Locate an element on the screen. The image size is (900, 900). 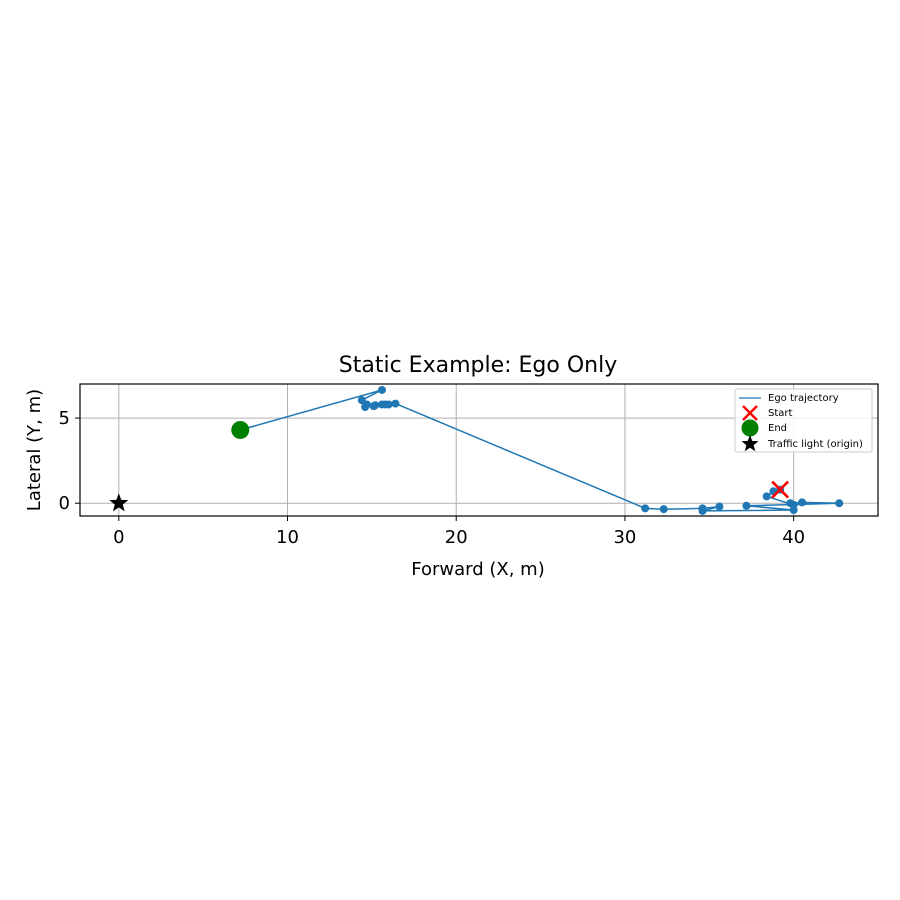
x-tick-label: 10 is located at coordinates (287, 537).